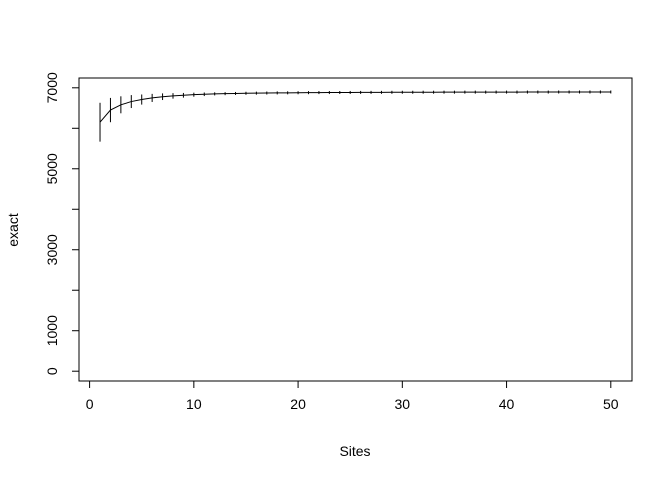 The width and height of the screenshot is (672, 480). Describe the element at coordinates (355, 107) in the screenshot. I see `series-line` at that location.